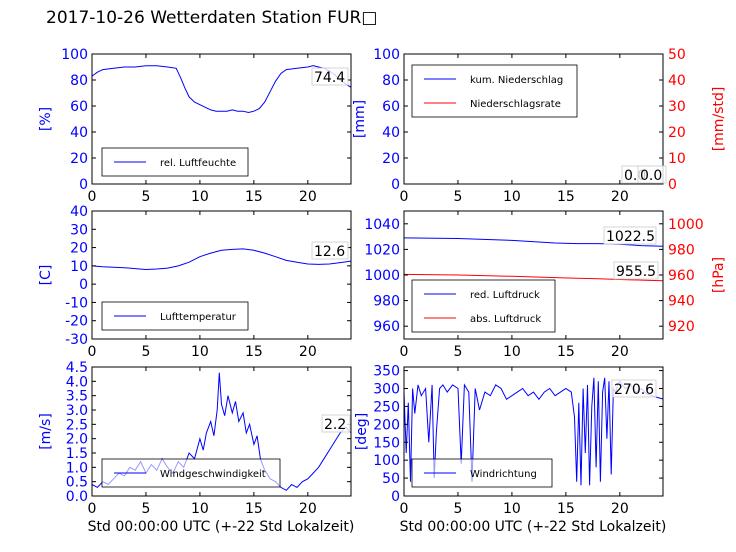 Image resolution: width=736 pixels, height=552 pixels. Describe the element at coordinates (651, 176) in the screenshot. I see `precip-last-value-2: 0.0` at that location.